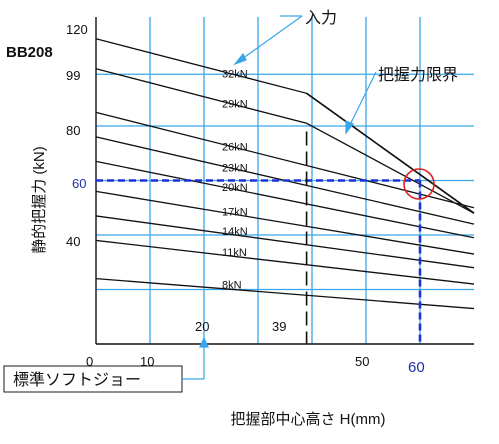 This screenshot has height=444, width=499. I want to click on y-tick-80: 80, so click(73, 130).